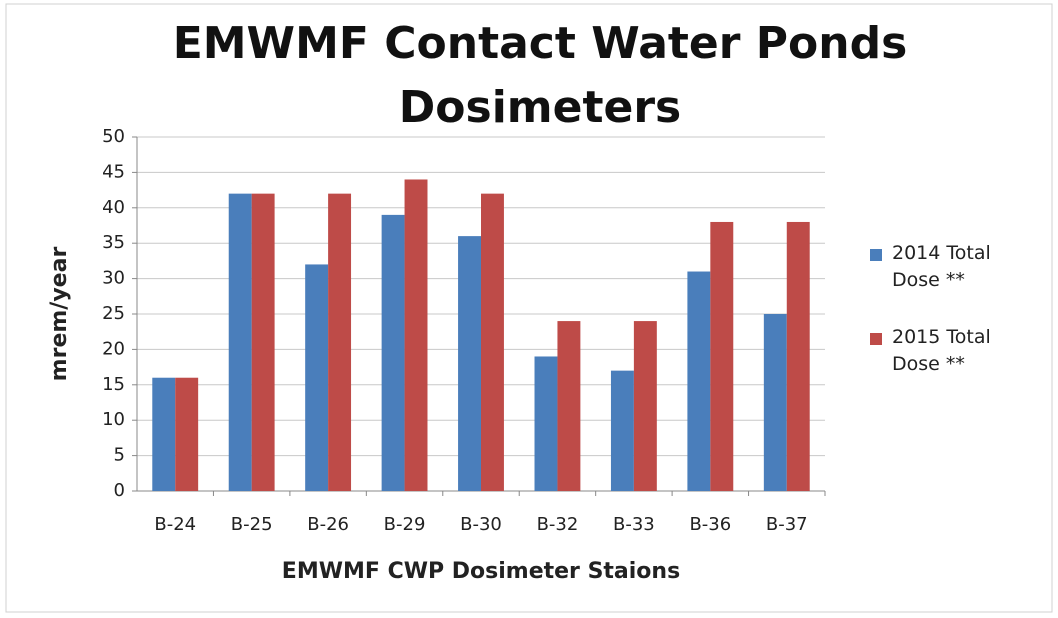 Image resolution: width=1058 pixels, height=618 pixels. What do you see at coordinates (113, 313) in the screenshot?
I see `y-tick-label: 25` at bounding box center [113, 313].